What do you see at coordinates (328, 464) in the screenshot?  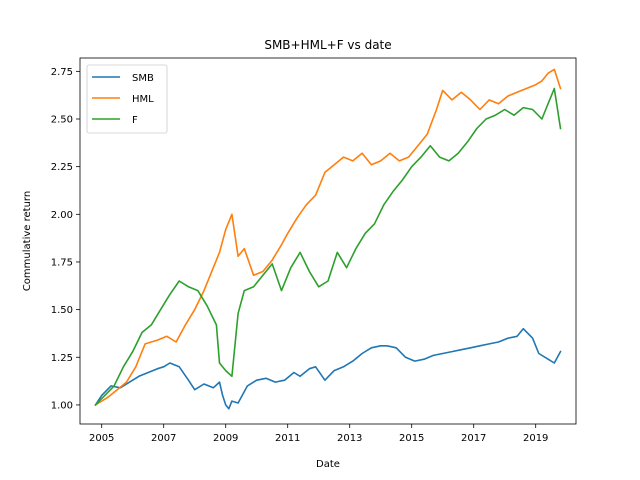 I see `x-axis-label: Date` at bounding box center [328, 464].